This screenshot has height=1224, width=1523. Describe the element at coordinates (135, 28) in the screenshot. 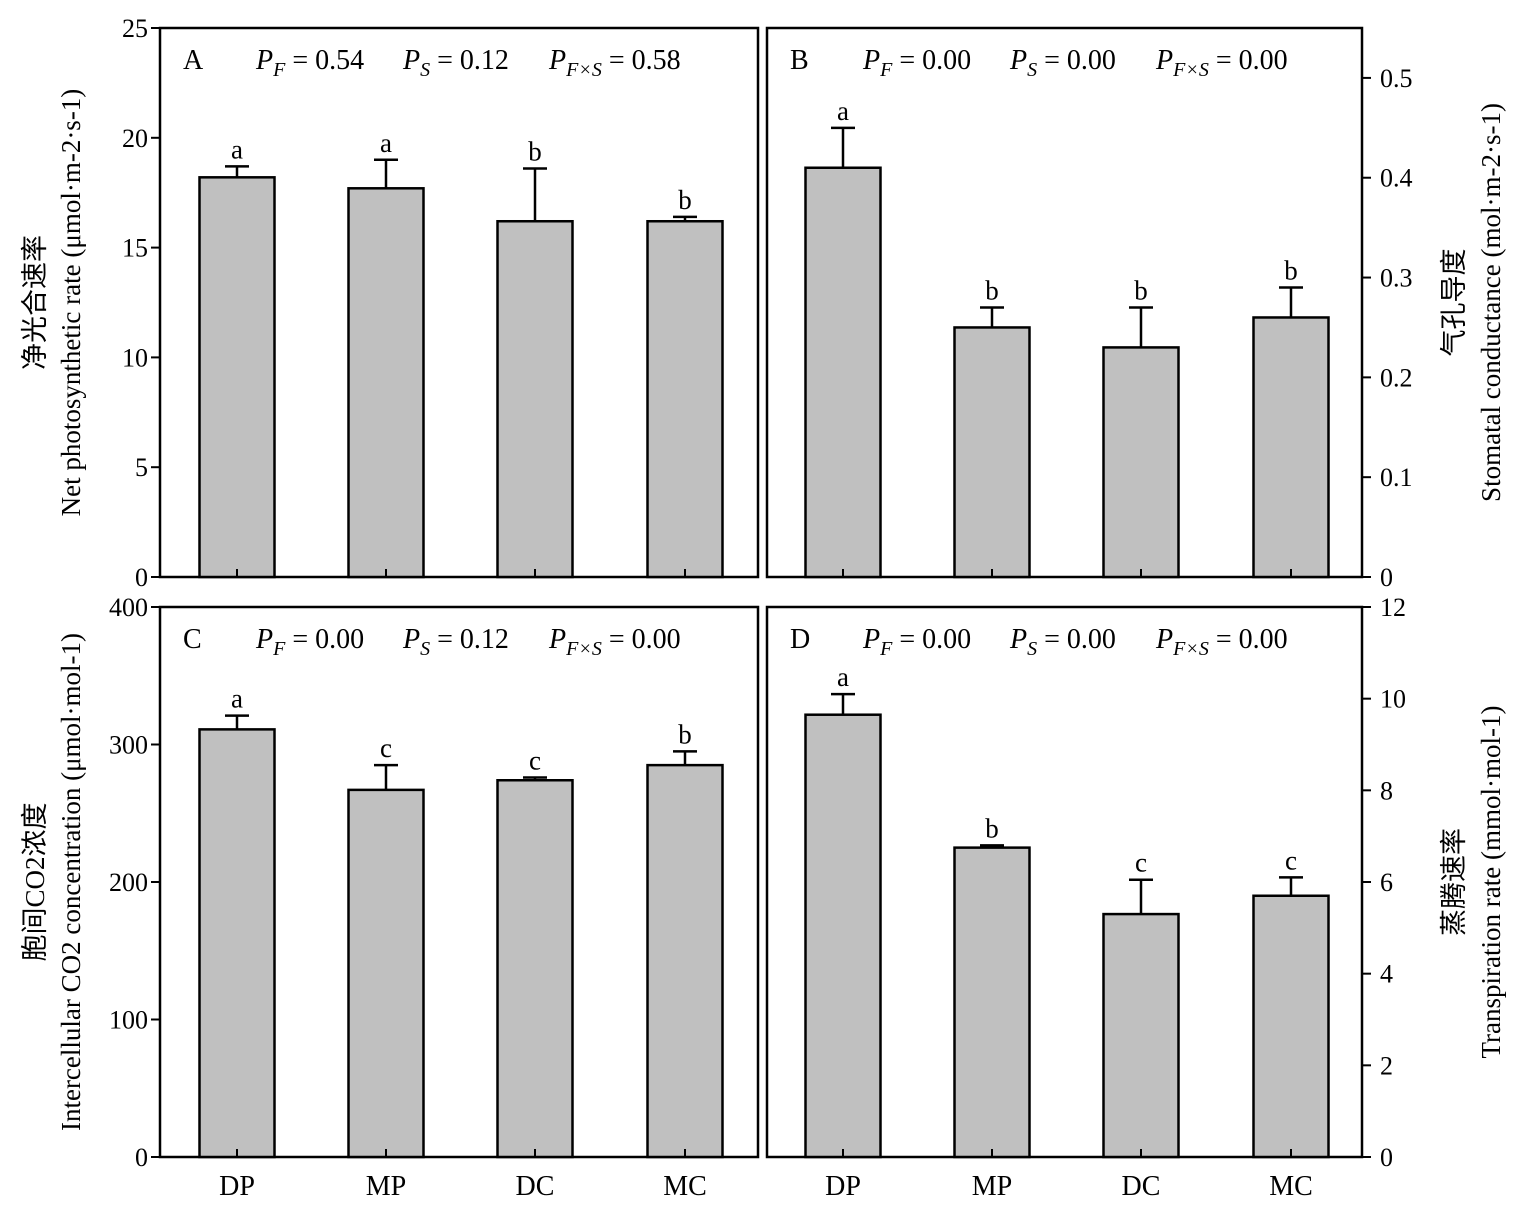

I see `y-tick-label: 25` at that location.